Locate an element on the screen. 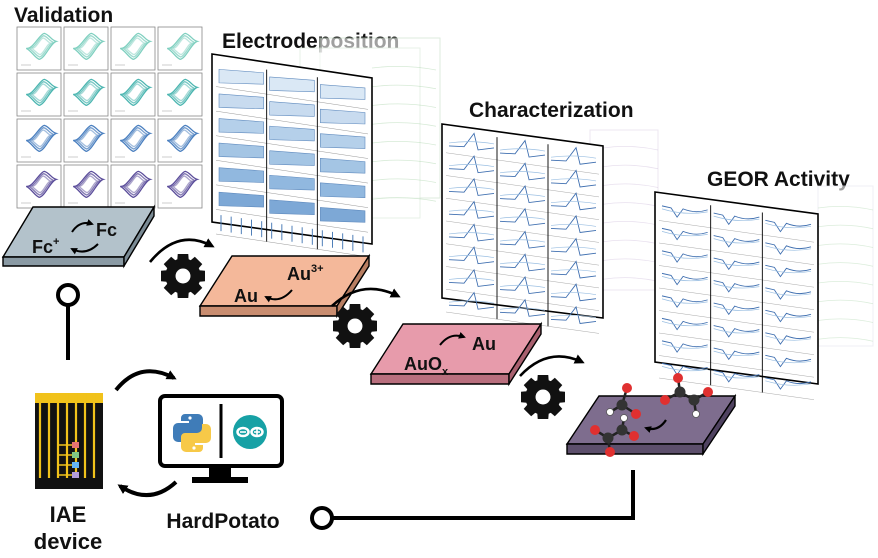 This screenshot has width=878, height=558. iae-device-label-line2: device is located at coordinates (68, 541).